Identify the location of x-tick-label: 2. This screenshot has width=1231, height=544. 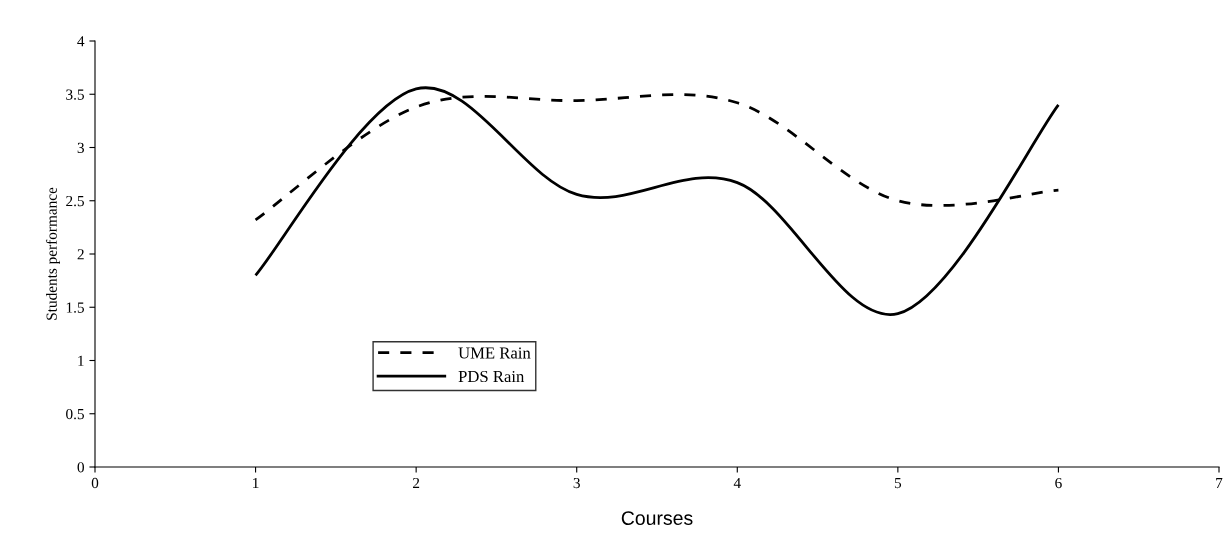
(416, 483).